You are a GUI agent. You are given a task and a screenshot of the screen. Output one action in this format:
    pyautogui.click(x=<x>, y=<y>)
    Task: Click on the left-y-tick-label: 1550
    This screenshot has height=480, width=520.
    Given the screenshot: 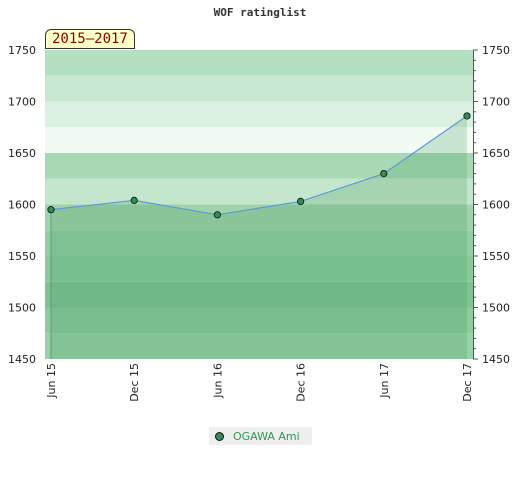 What is the action you would take?
    pyautogui.click(x=22, y=256)
    